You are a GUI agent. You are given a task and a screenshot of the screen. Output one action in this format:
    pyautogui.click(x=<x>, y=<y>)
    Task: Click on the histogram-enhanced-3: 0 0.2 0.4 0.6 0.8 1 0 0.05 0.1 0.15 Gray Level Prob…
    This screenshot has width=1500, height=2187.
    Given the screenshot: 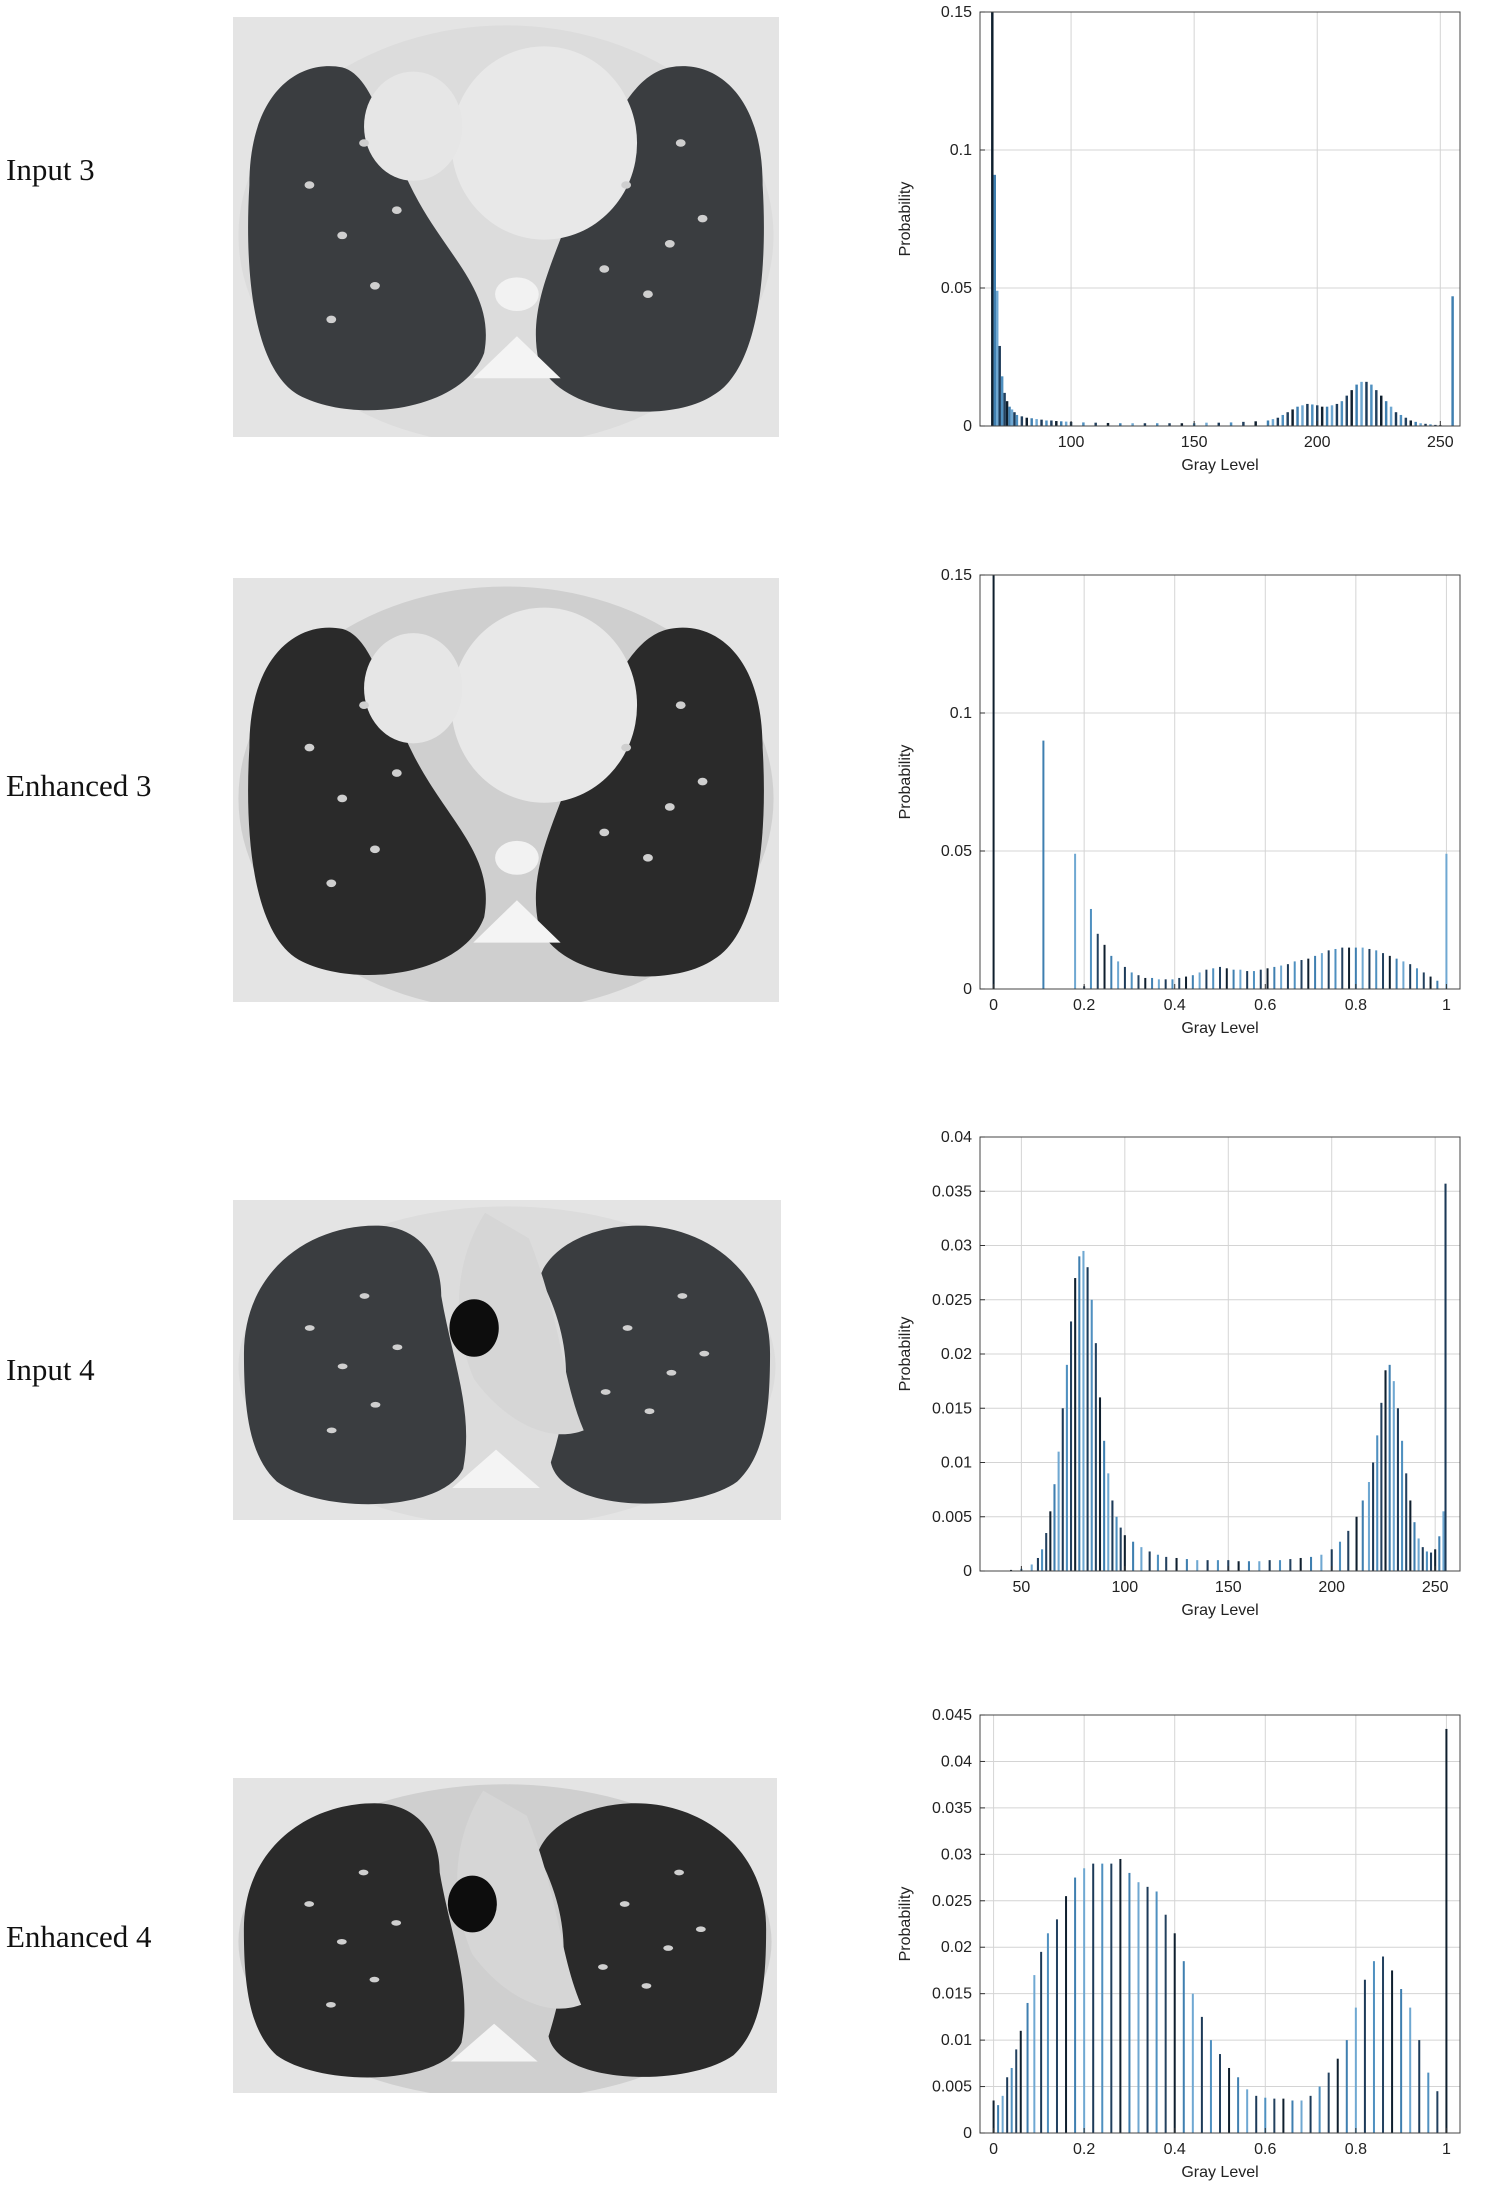 What is the action you would take?
    pyautogui.click(x=1179, y=802)
    